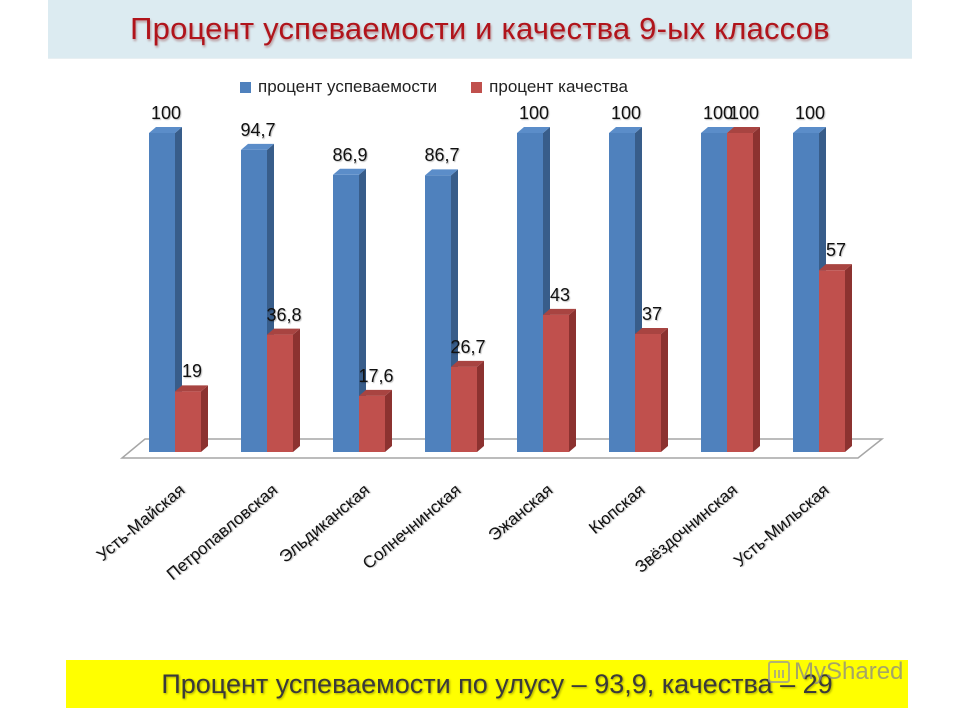  What do you see at coordinates (245, 87) in the screenshot?
I see `legend-swatch-progress` at bounding box center [245, 87].